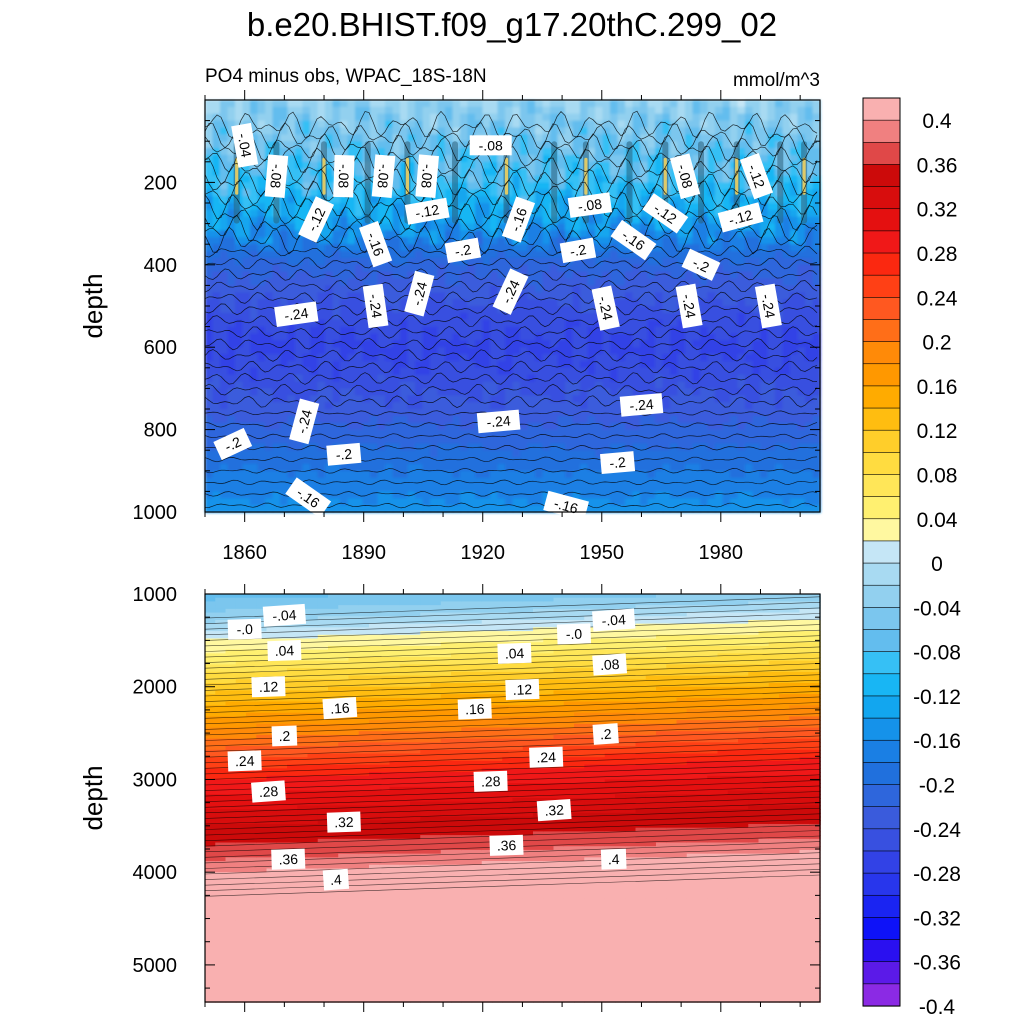 The width and height of the screenshot is (1024, 1024). Describe the element at coordinates (937, 918) in the screenshot. I see `colorbar-label: -0.32` at that location.